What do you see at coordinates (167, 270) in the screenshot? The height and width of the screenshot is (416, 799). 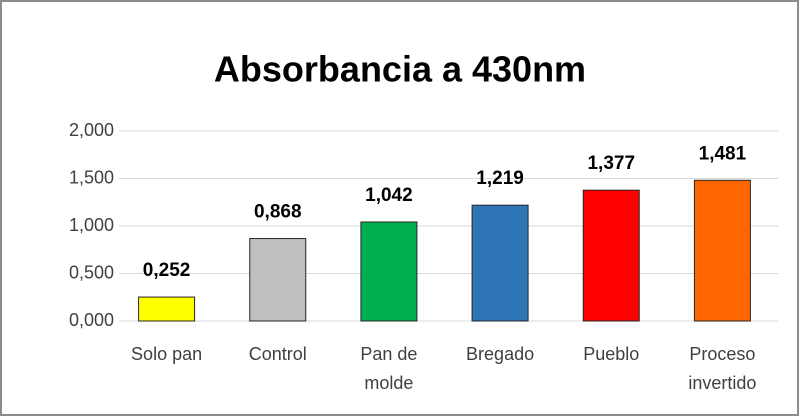 I see `data-label: 0,252` at bounding box center [167, 270].